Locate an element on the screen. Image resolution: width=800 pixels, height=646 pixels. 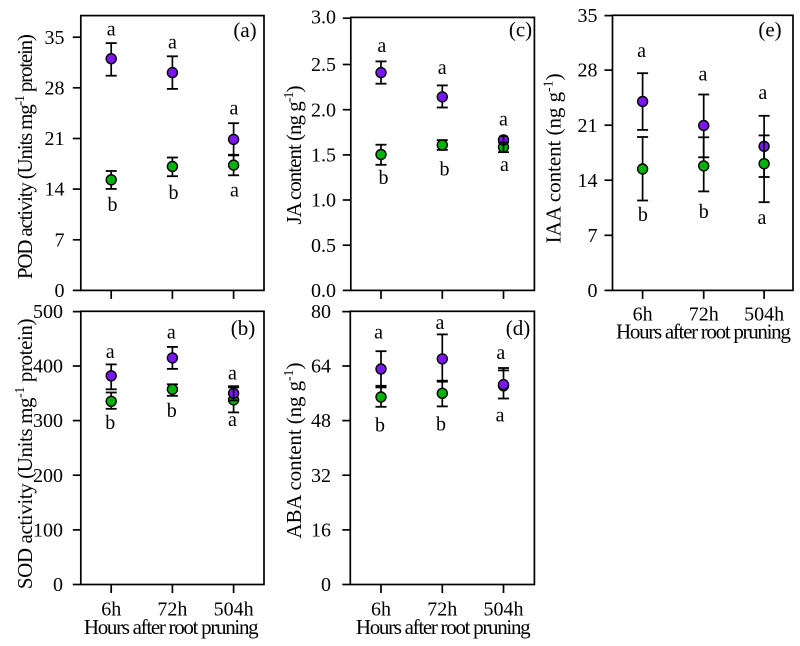
svg-text:SOD activity (Units mg-1 prote: SOD activity (Units mg-1 protein) is located at coordinates (25, 453).